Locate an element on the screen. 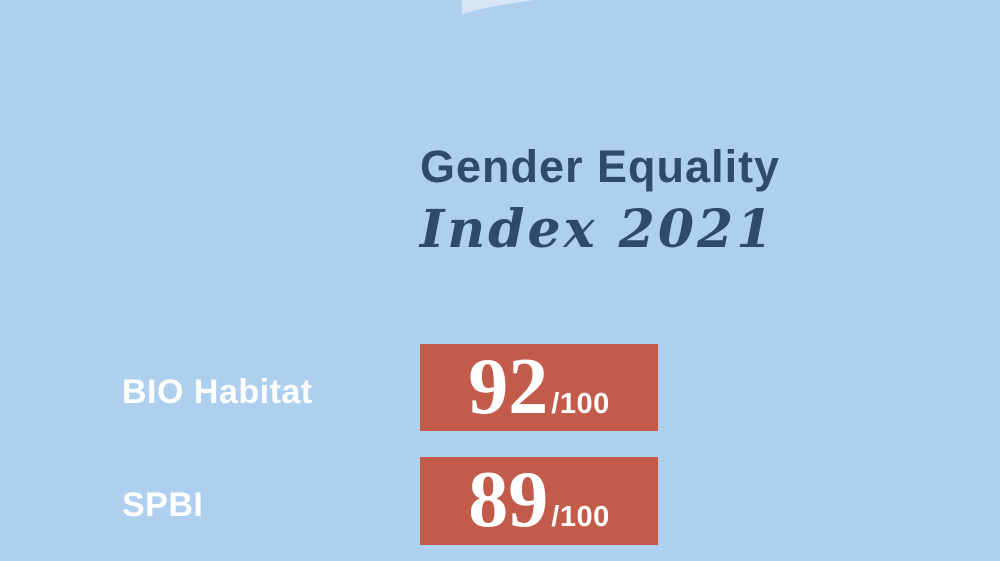 The height and width of the screenshot is (561, 1000). corner-ribbon-shape is located at coordinates (498, 7).